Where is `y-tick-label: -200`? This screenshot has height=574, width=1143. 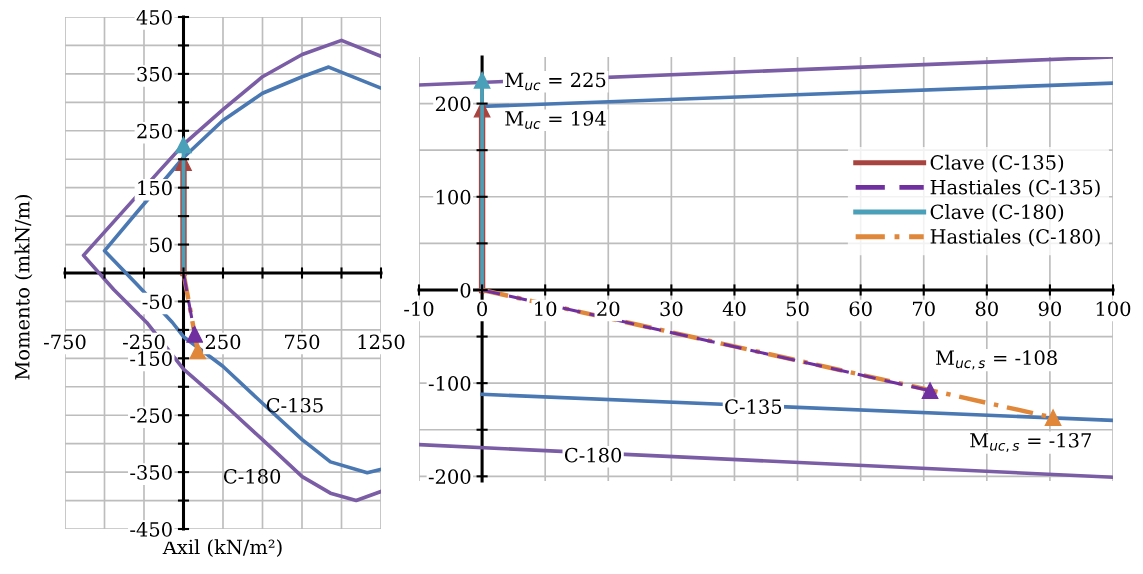 y-tick-label: -200 is located at coordinates (449, 476).